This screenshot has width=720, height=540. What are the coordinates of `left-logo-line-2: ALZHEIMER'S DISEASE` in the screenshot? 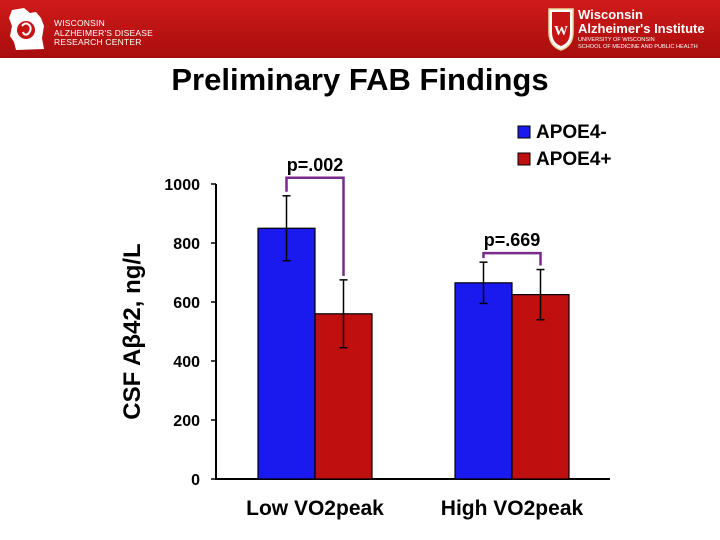 It's located at (103, 32).